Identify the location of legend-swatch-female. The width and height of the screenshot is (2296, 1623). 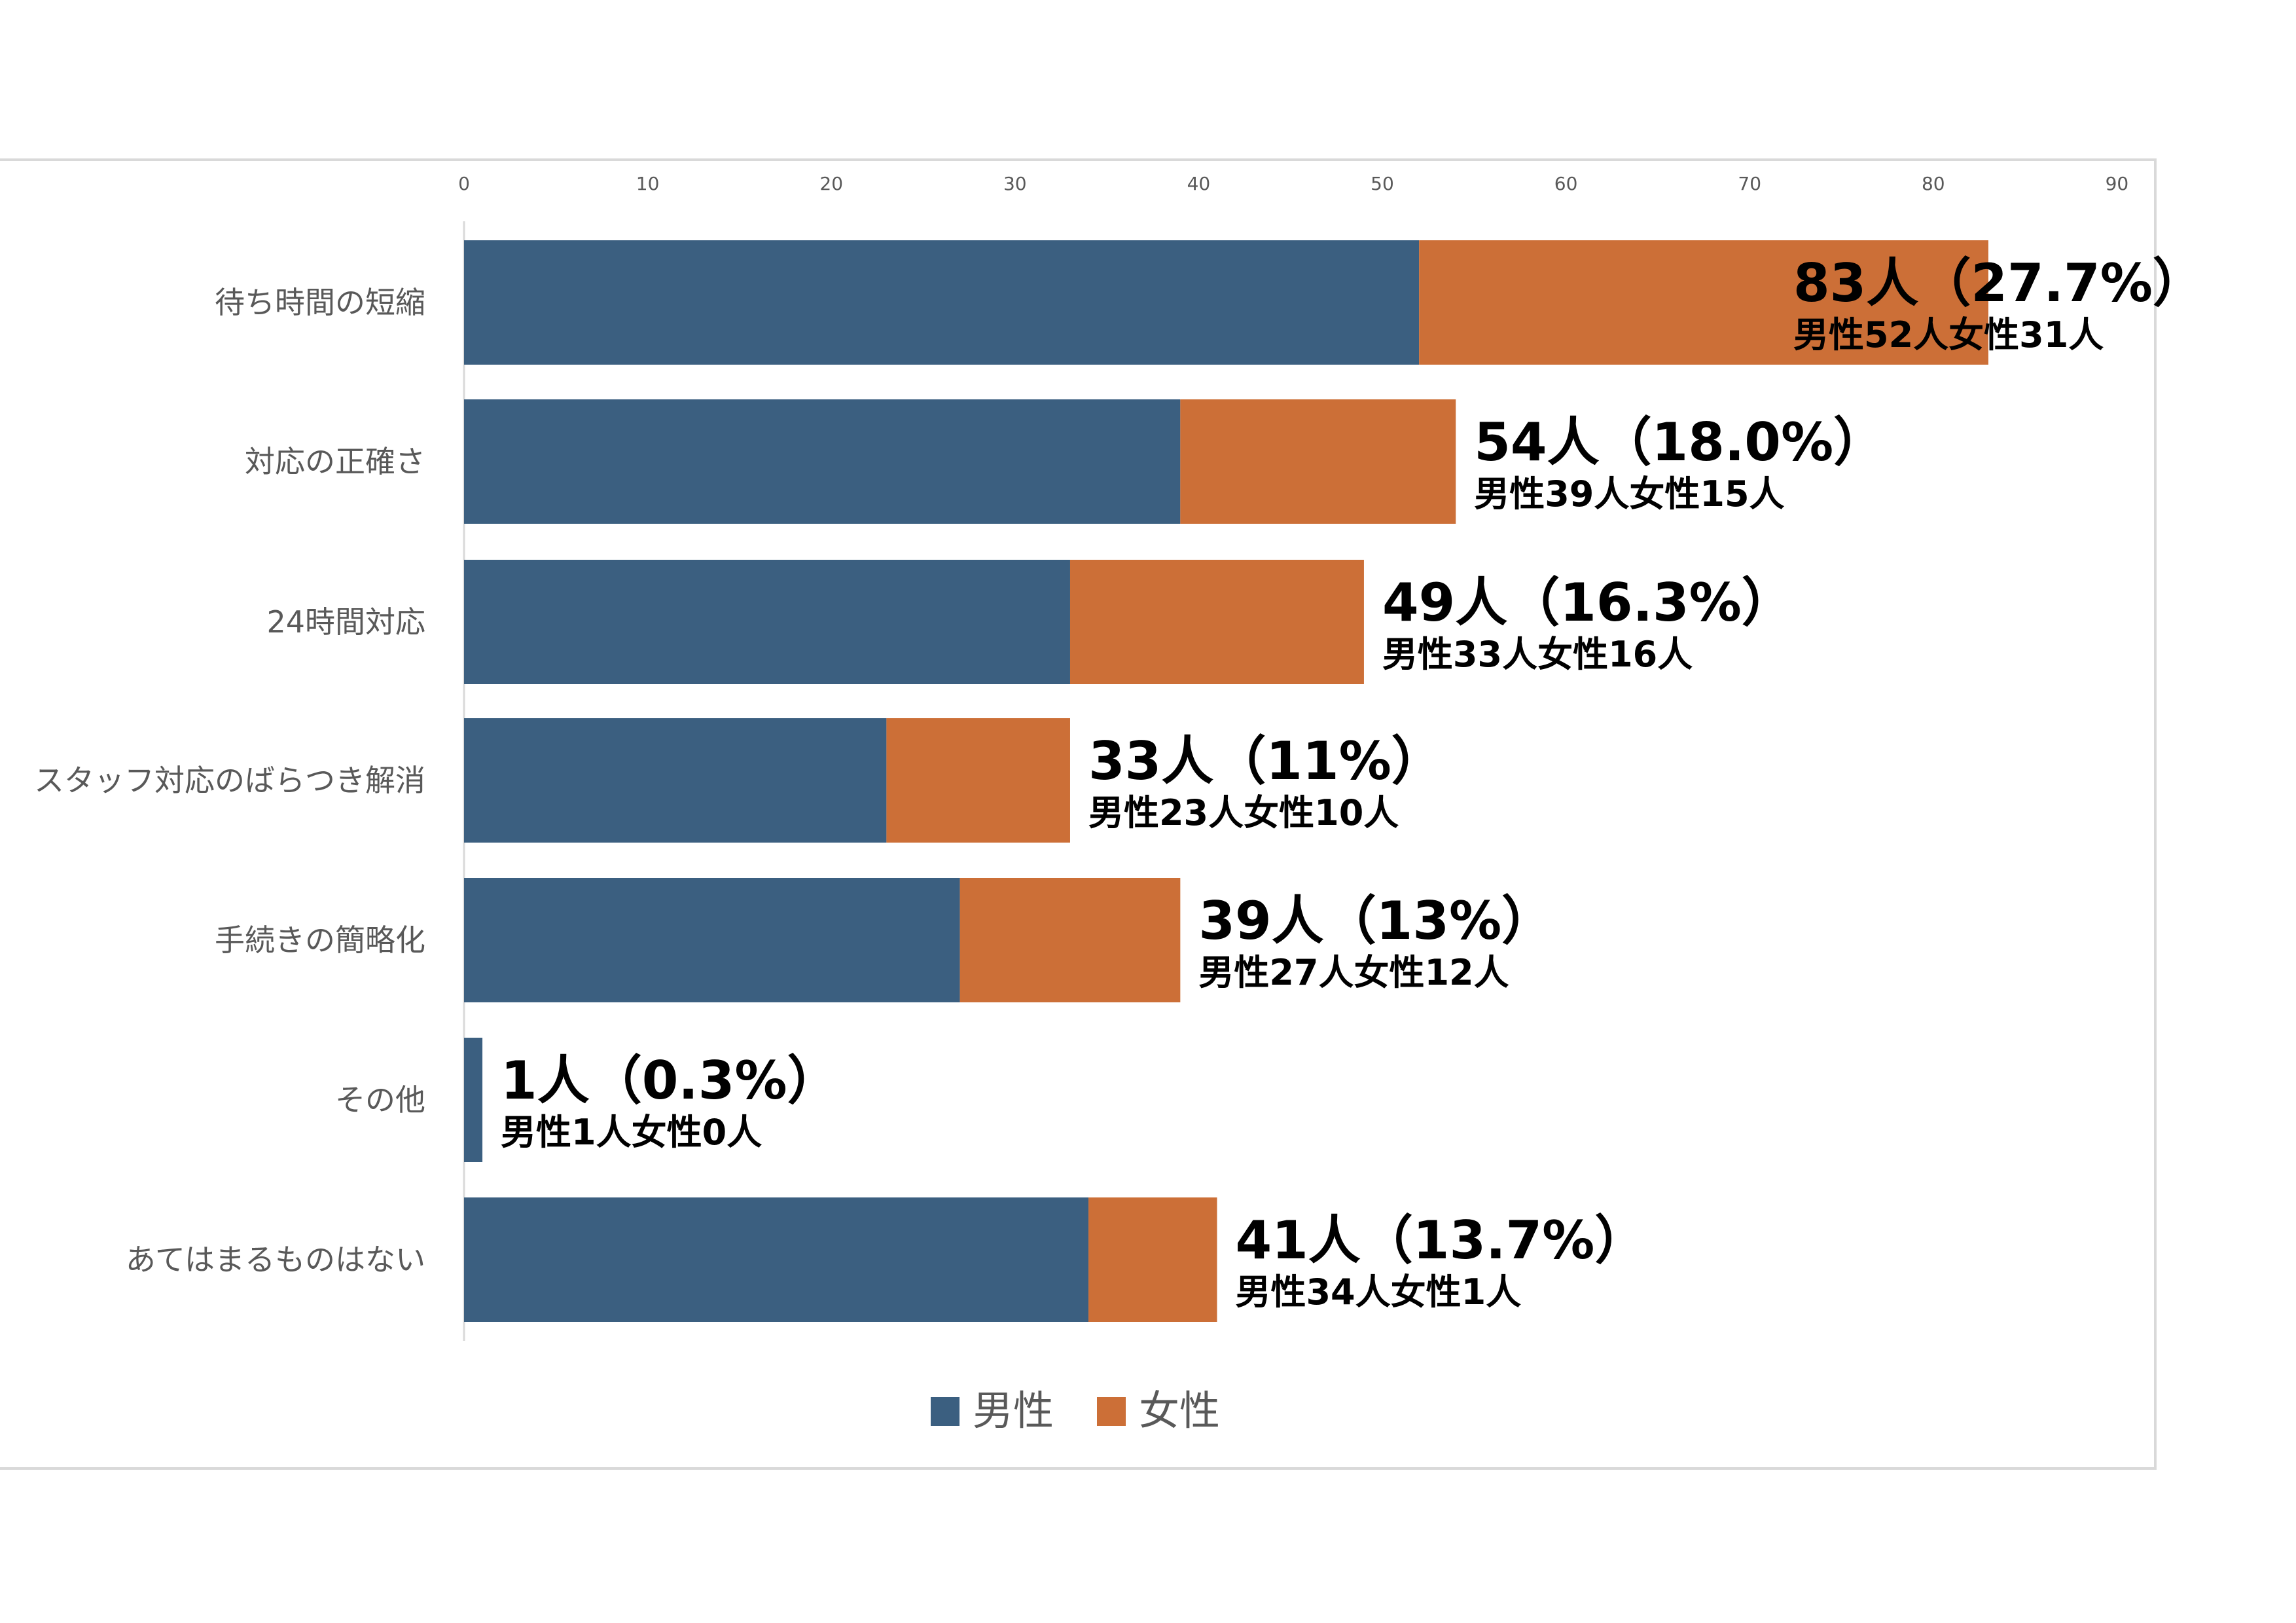
(1111, 1411).